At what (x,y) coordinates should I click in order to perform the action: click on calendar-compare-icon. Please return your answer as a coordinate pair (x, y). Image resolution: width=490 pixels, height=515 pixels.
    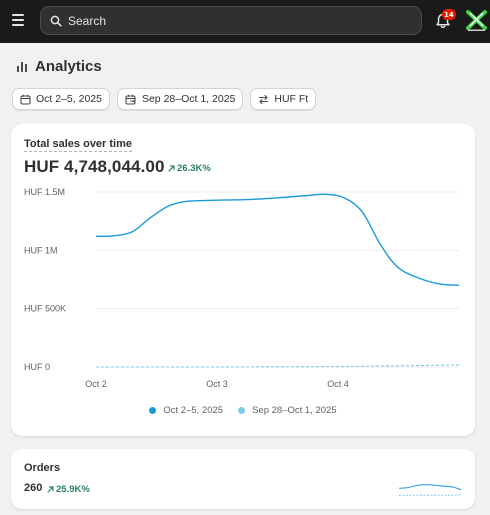
    Looking at the image, I should click on (130, 99).